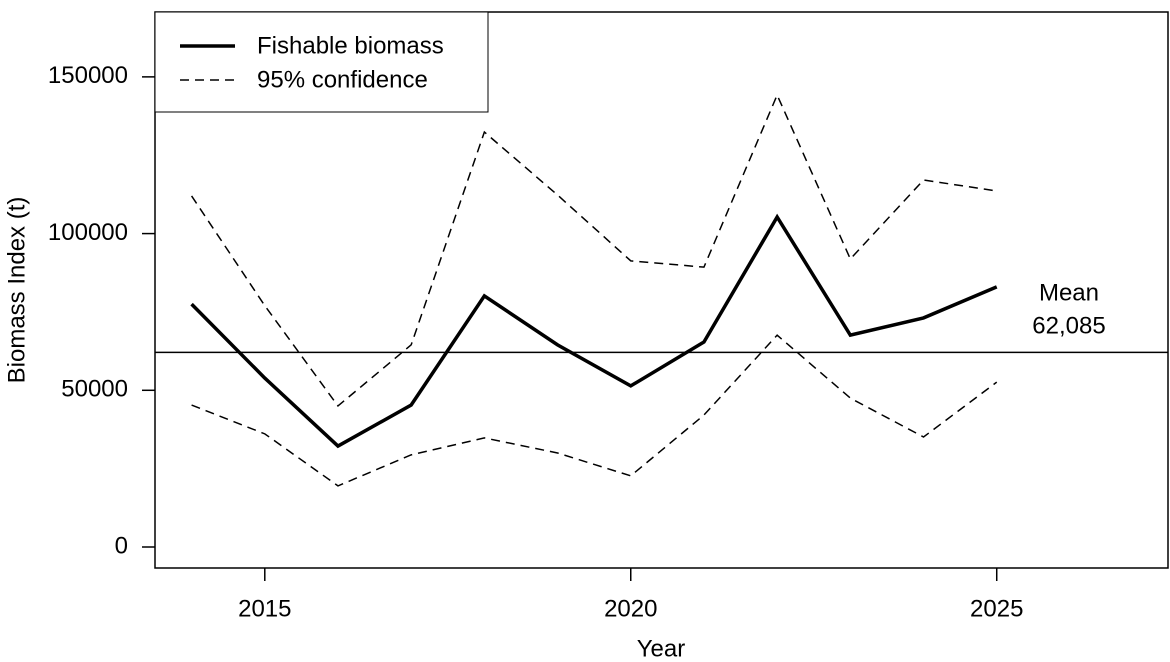 The height and width of the screenshot is (662, 1170). I want to click on x-tick-label: 2020, so click(630, 608).